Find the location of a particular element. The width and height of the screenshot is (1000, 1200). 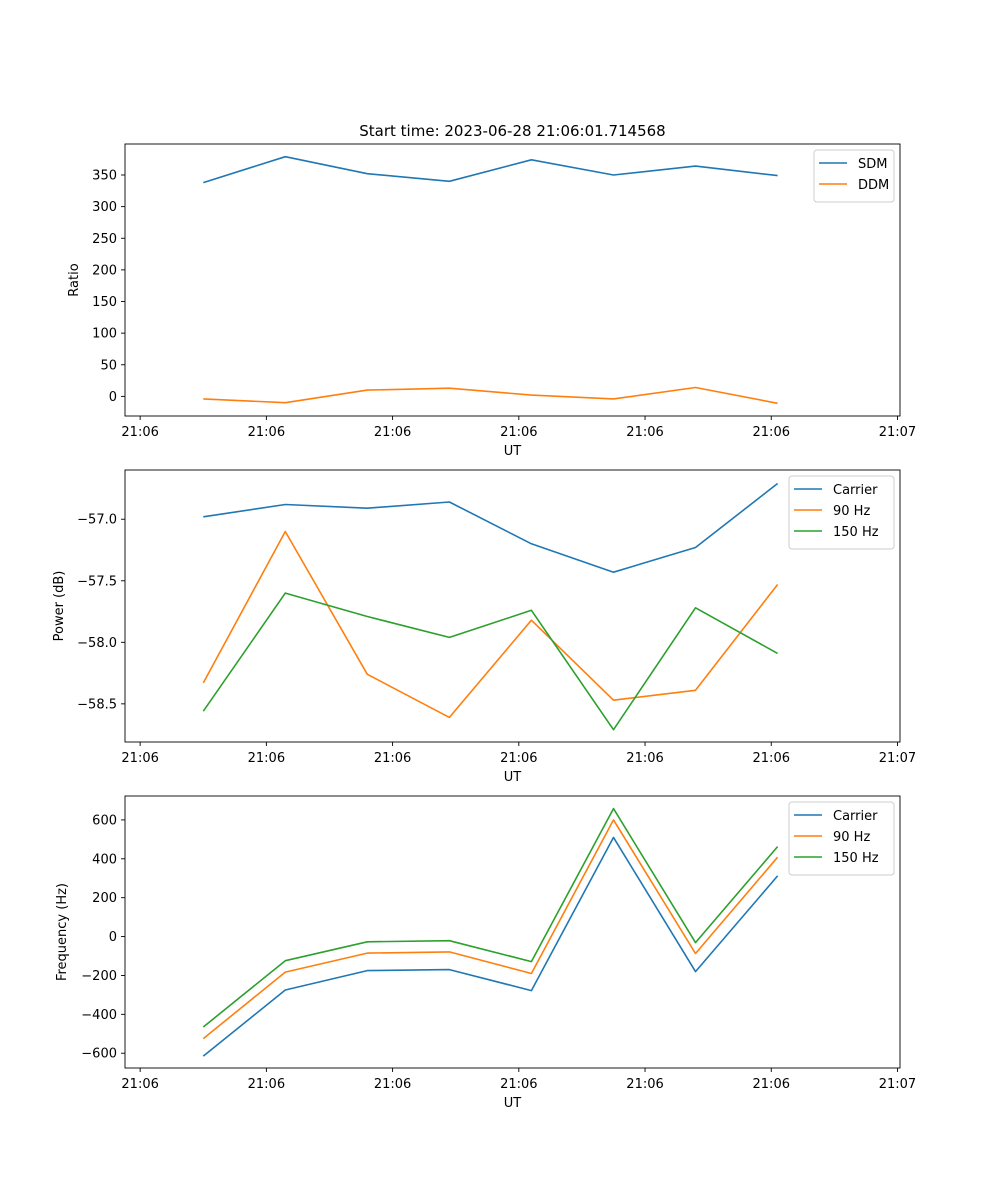

y-tick-label: 350 is located at coordinates (104, 175).